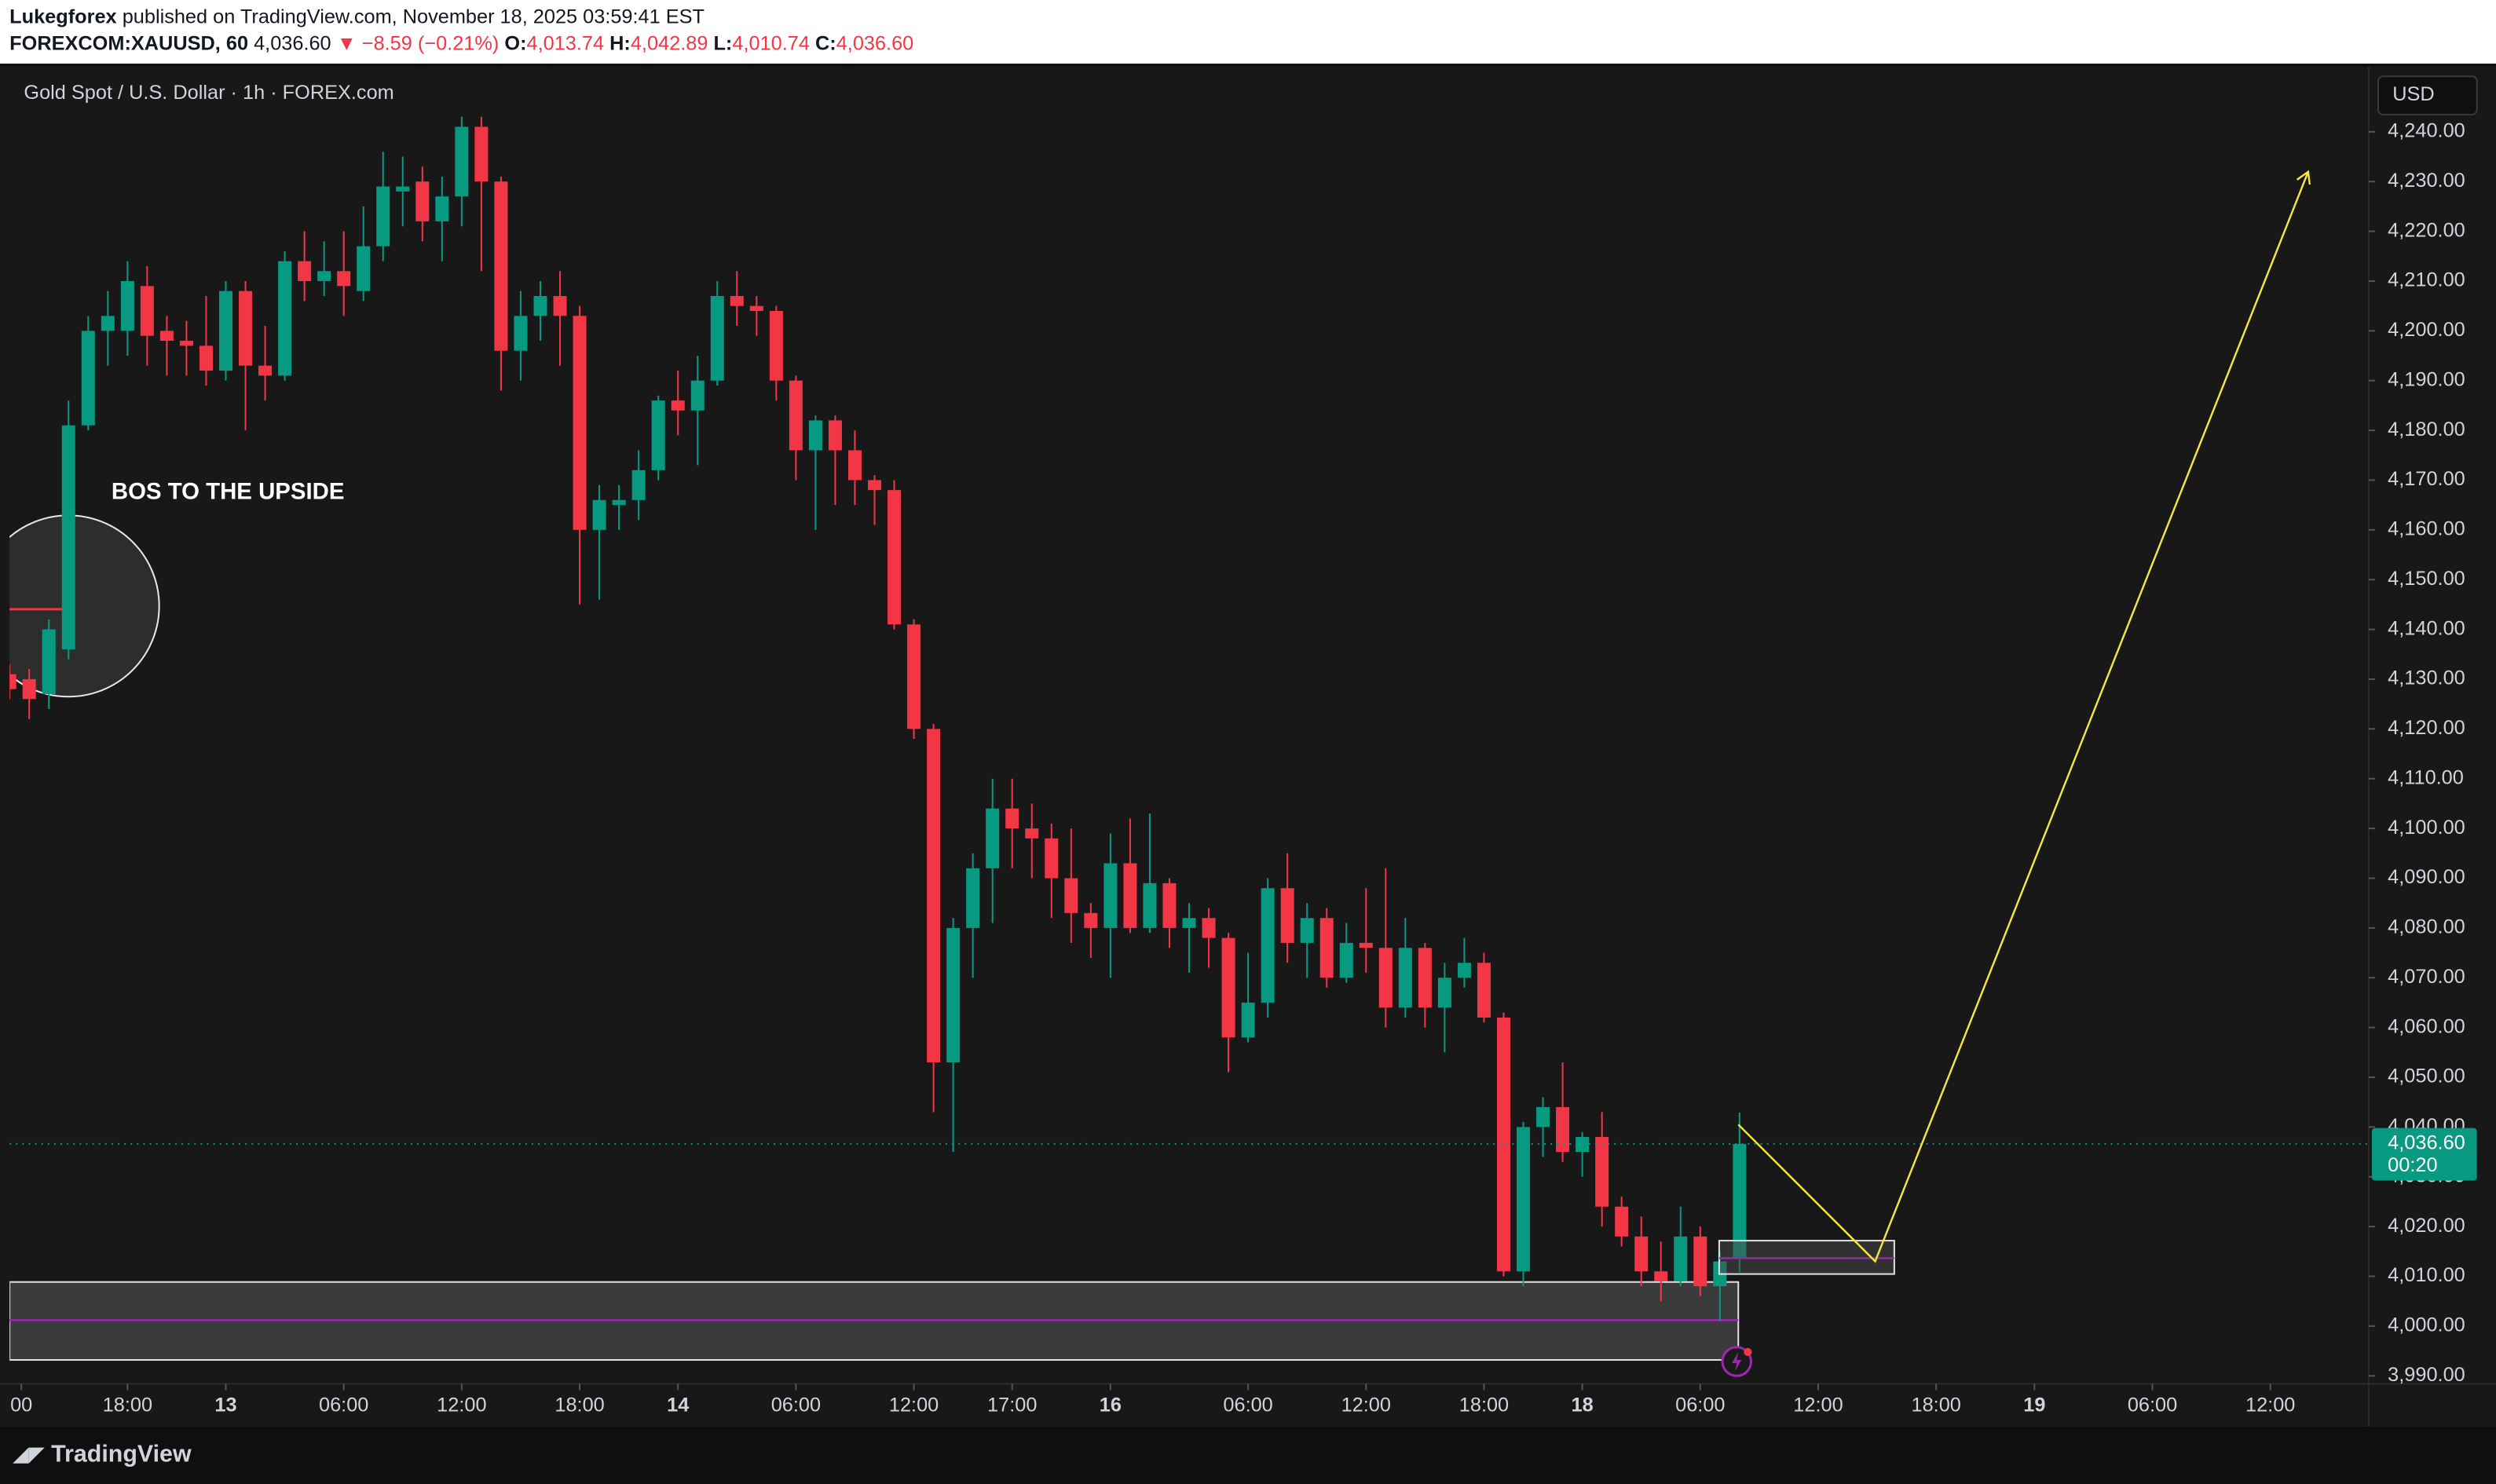 The height and width of the screenshot is (1484, 2496). Describe the element at coordinates (1748, 1351) in the screenshot. I see `alert-dot` at that location.